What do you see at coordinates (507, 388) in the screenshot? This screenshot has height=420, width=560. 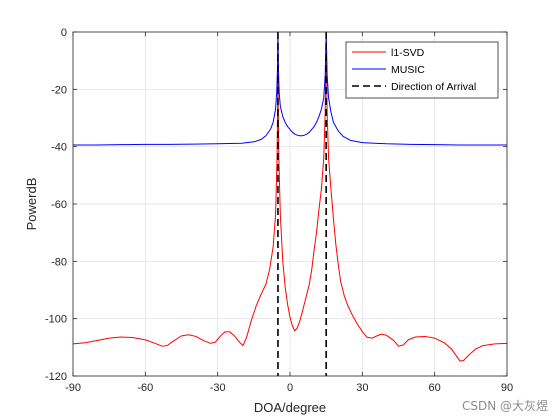 I see `x-tick-label: 90` at bounding box center [507, 388].